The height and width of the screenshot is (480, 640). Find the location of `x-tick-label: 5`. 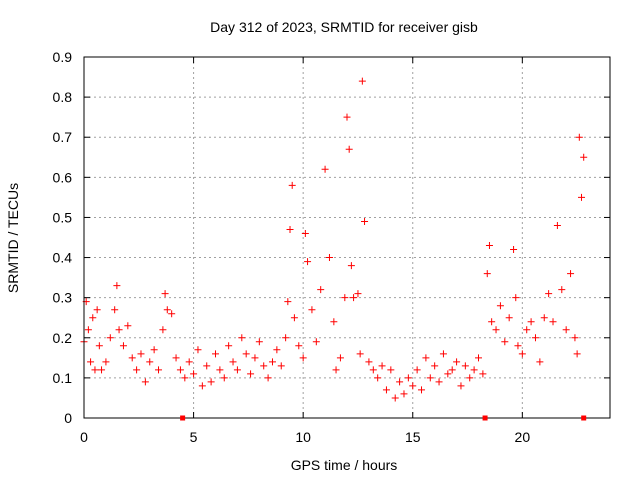

x-tick-label: 5 is located at coordinates (194, 437).